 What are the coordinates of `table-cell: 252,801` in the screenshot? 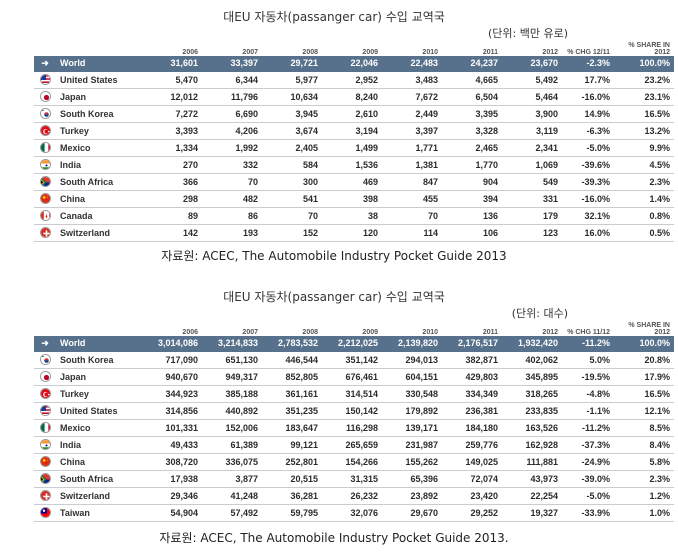 It's located at (292, 462).